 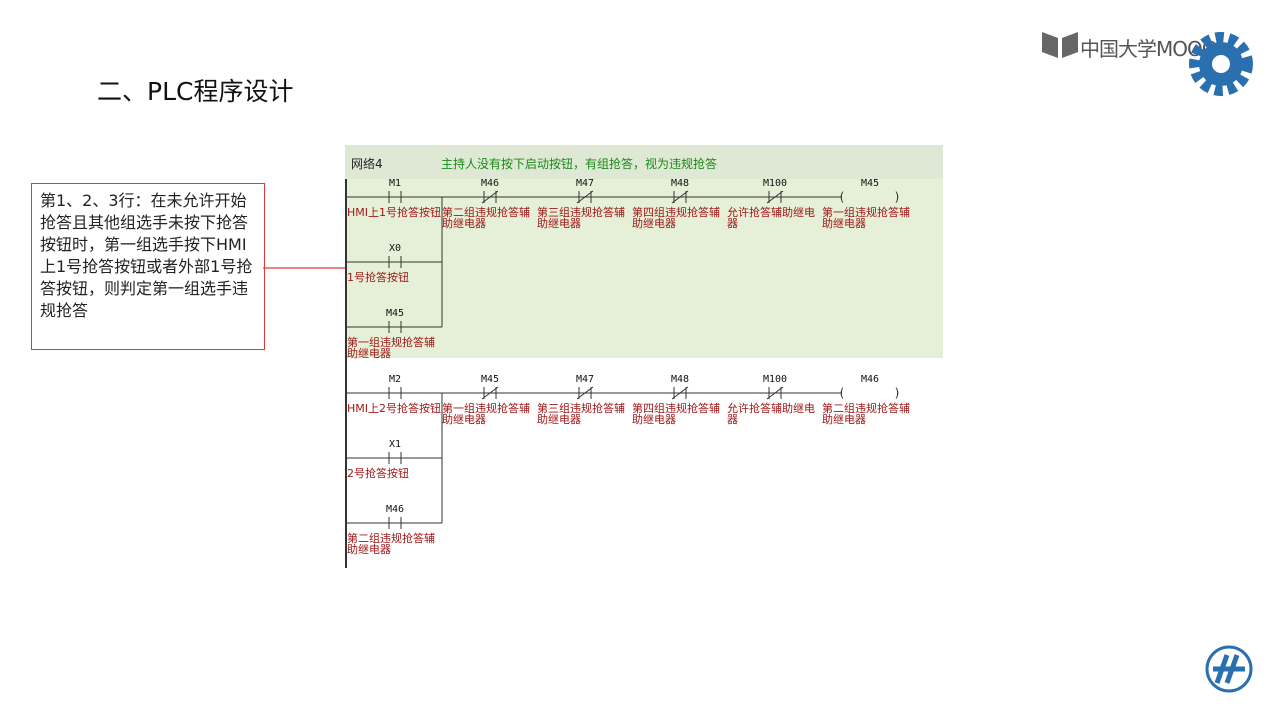 What do you see at coordinates (395, 183) in the screenshot?
I see `contact-address: M1` at bounding box center [395, 183].